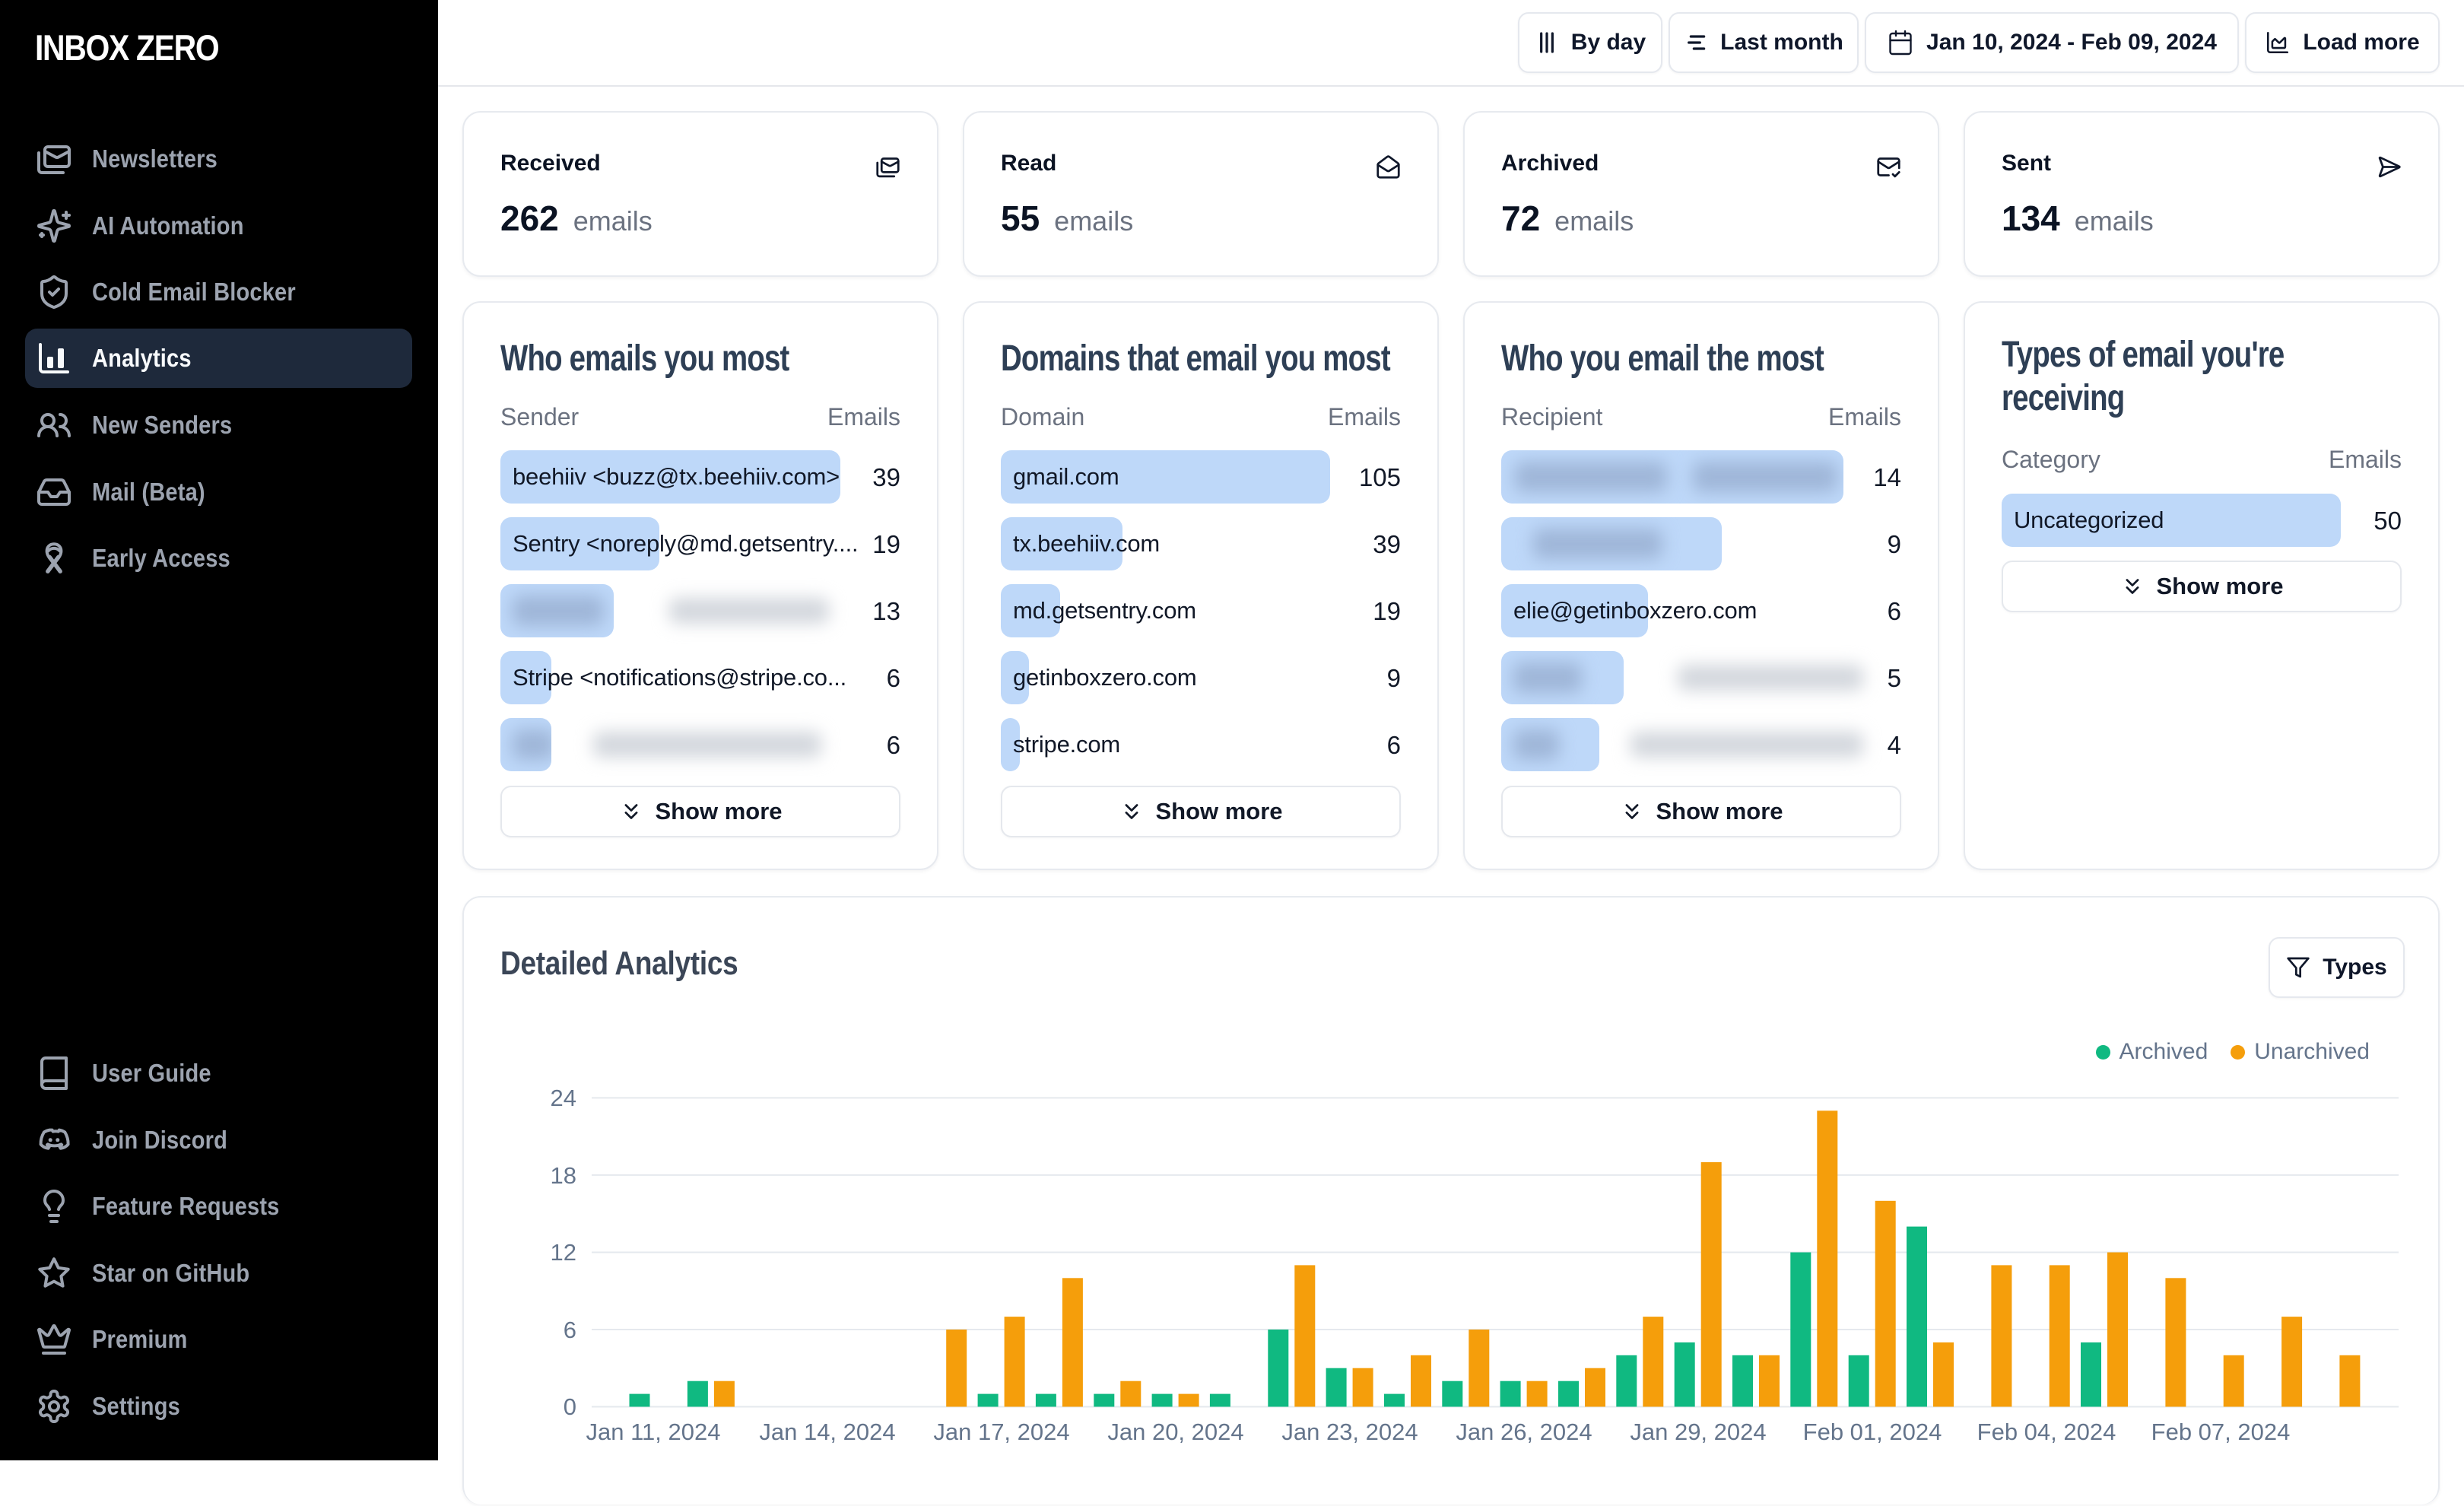 This screenshot has height=1506, width=2464. Describe the element at coordinates (827, 1432) in the screenshot. I see `svg-text: Jan 14, 2024` at that location.